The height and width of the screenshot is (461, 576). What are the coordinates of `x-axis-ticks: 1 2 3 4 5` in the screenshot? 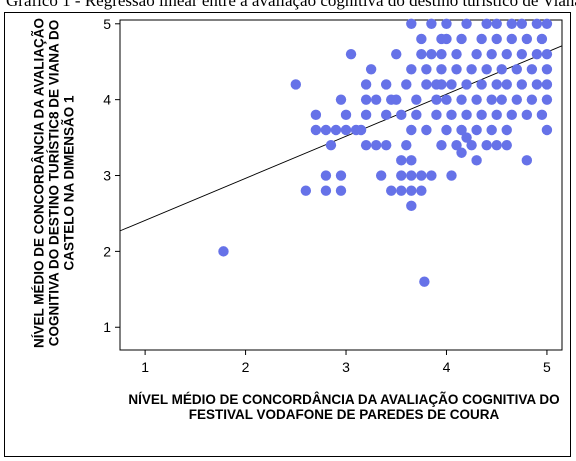 It's located at (346, 362).